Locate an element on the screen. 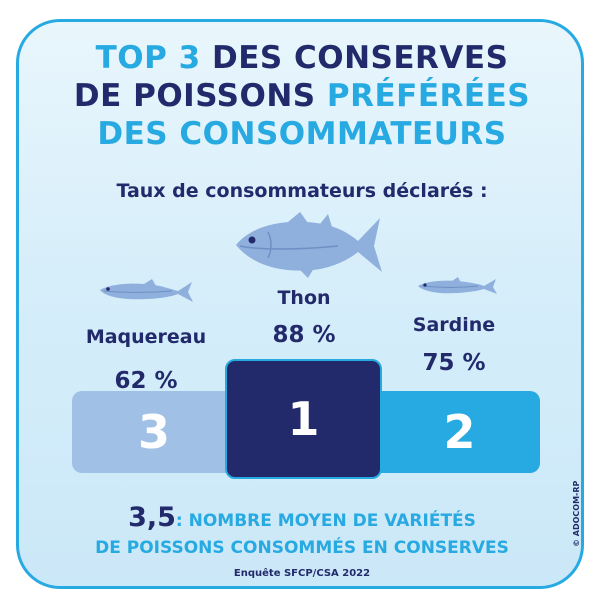 The height and width of the screenshot is (614, 604). title-highlight-consommateurs: DES CONSOMMATEURS is located at coordinates (302, 134).